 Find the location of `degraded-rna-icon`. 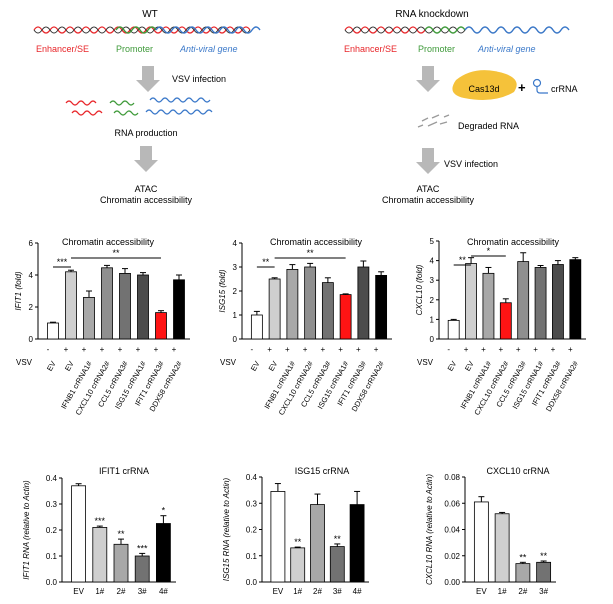

degraded-rna-icon is located at coordinates (433, 121).